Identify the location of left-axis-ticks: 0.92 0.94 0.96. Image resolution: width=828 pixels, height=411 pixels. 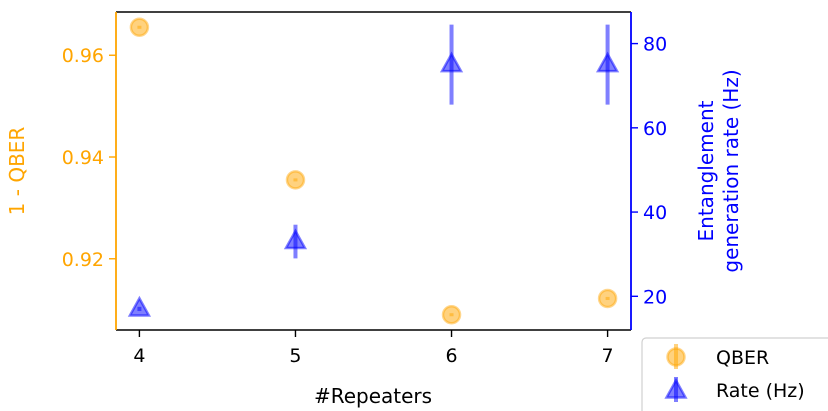
(89, 158).